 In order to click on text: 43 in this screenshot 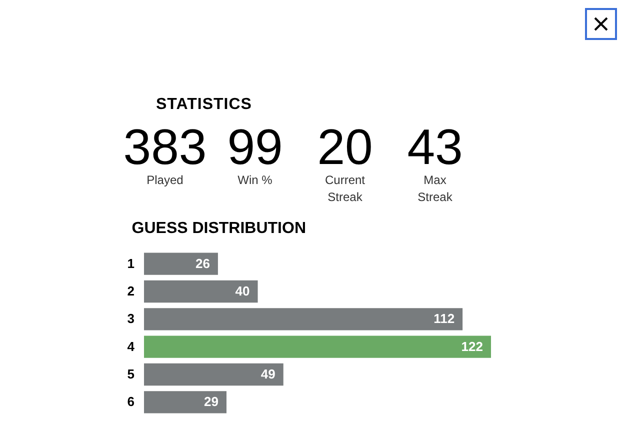, I will do `click(435, 147)`.